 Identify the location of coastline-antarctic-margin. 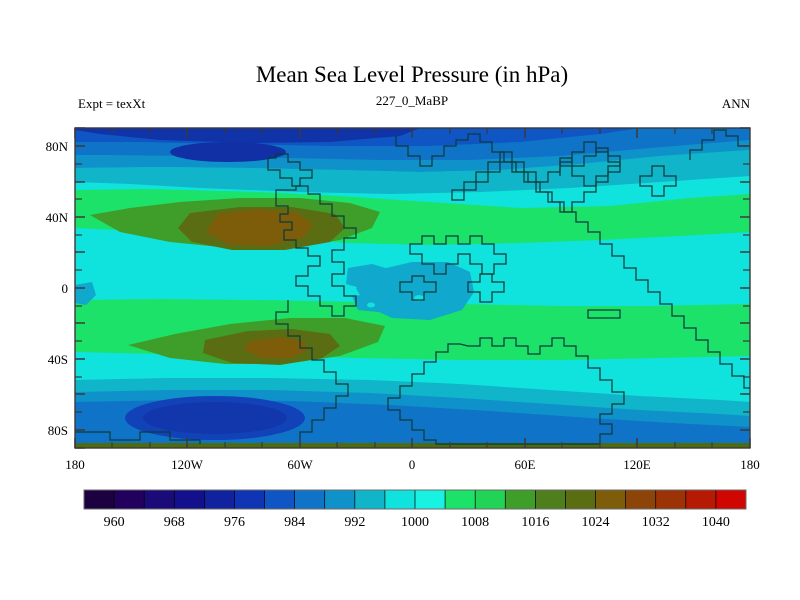
(138, 437).